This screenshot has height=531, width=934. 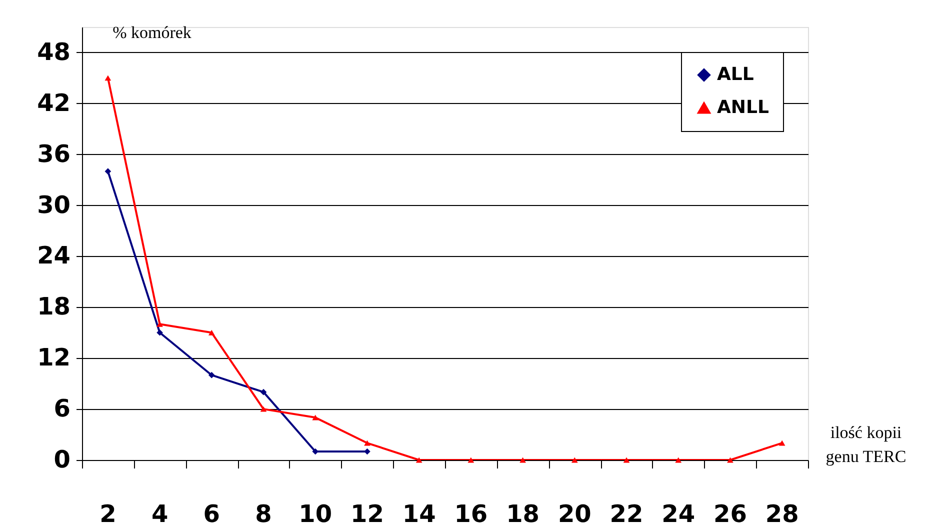 I want to click on x-tick-label: 24, so click(x=679, y=514).